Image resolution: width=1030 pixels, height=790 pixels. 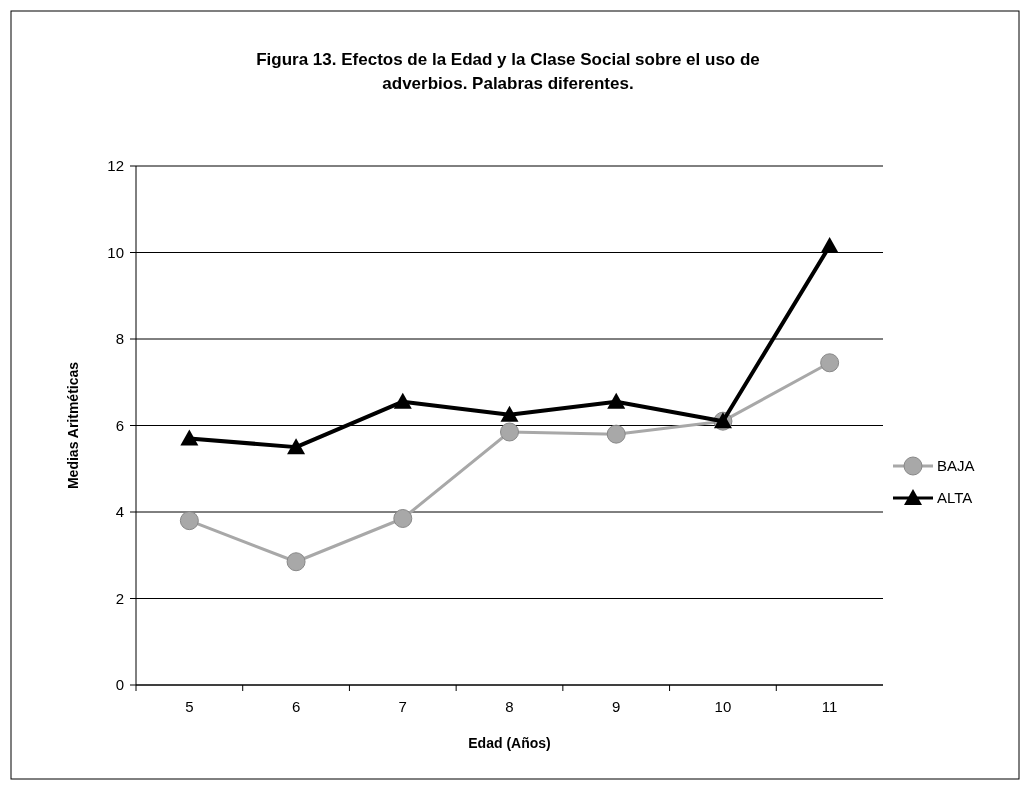 What do you see at coordinates (296, 706) in the screenshot?
I see `x-tick-label: 6` at bounding box center [296, 706].